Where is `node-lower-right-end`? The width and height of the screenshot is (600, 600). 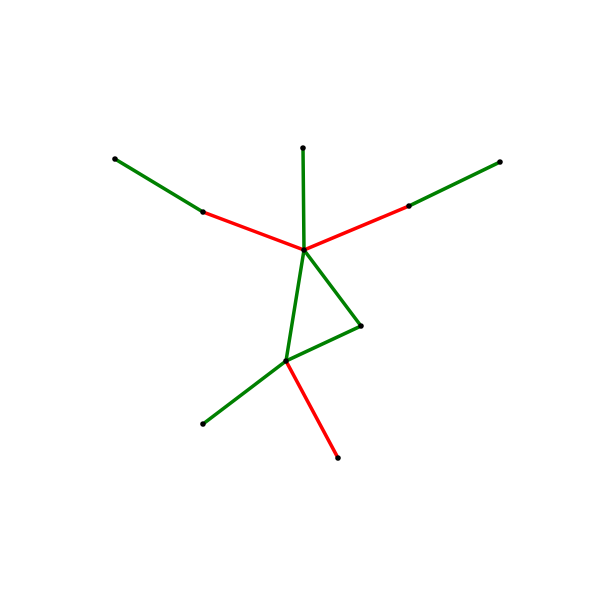 node-lower-right-end is located at coordinates (338, 458).